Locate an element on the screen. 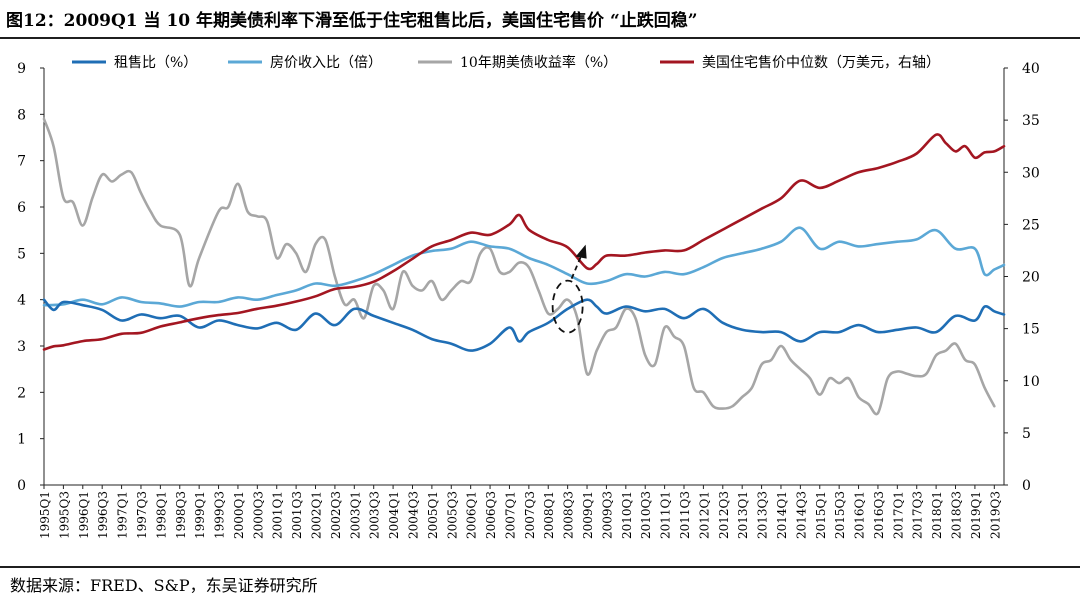  x-tick-label: 1998Q3 is located at coordinates (181, 515).